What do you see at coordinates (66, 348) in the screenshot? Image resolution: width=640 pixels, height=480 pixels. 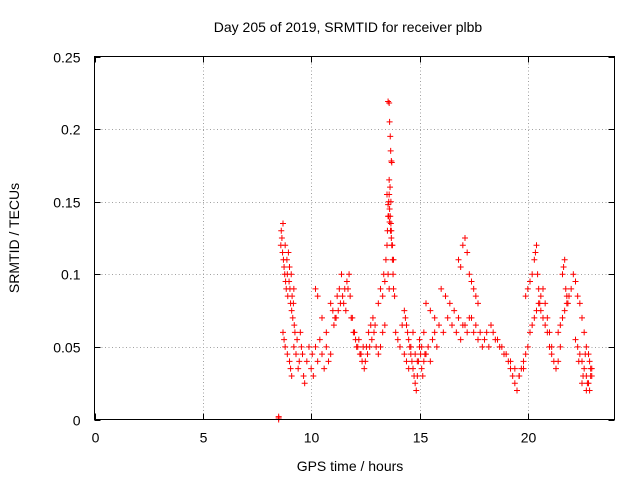 I see `y-tick-label: 0.05` at bounding box center [66, 348].